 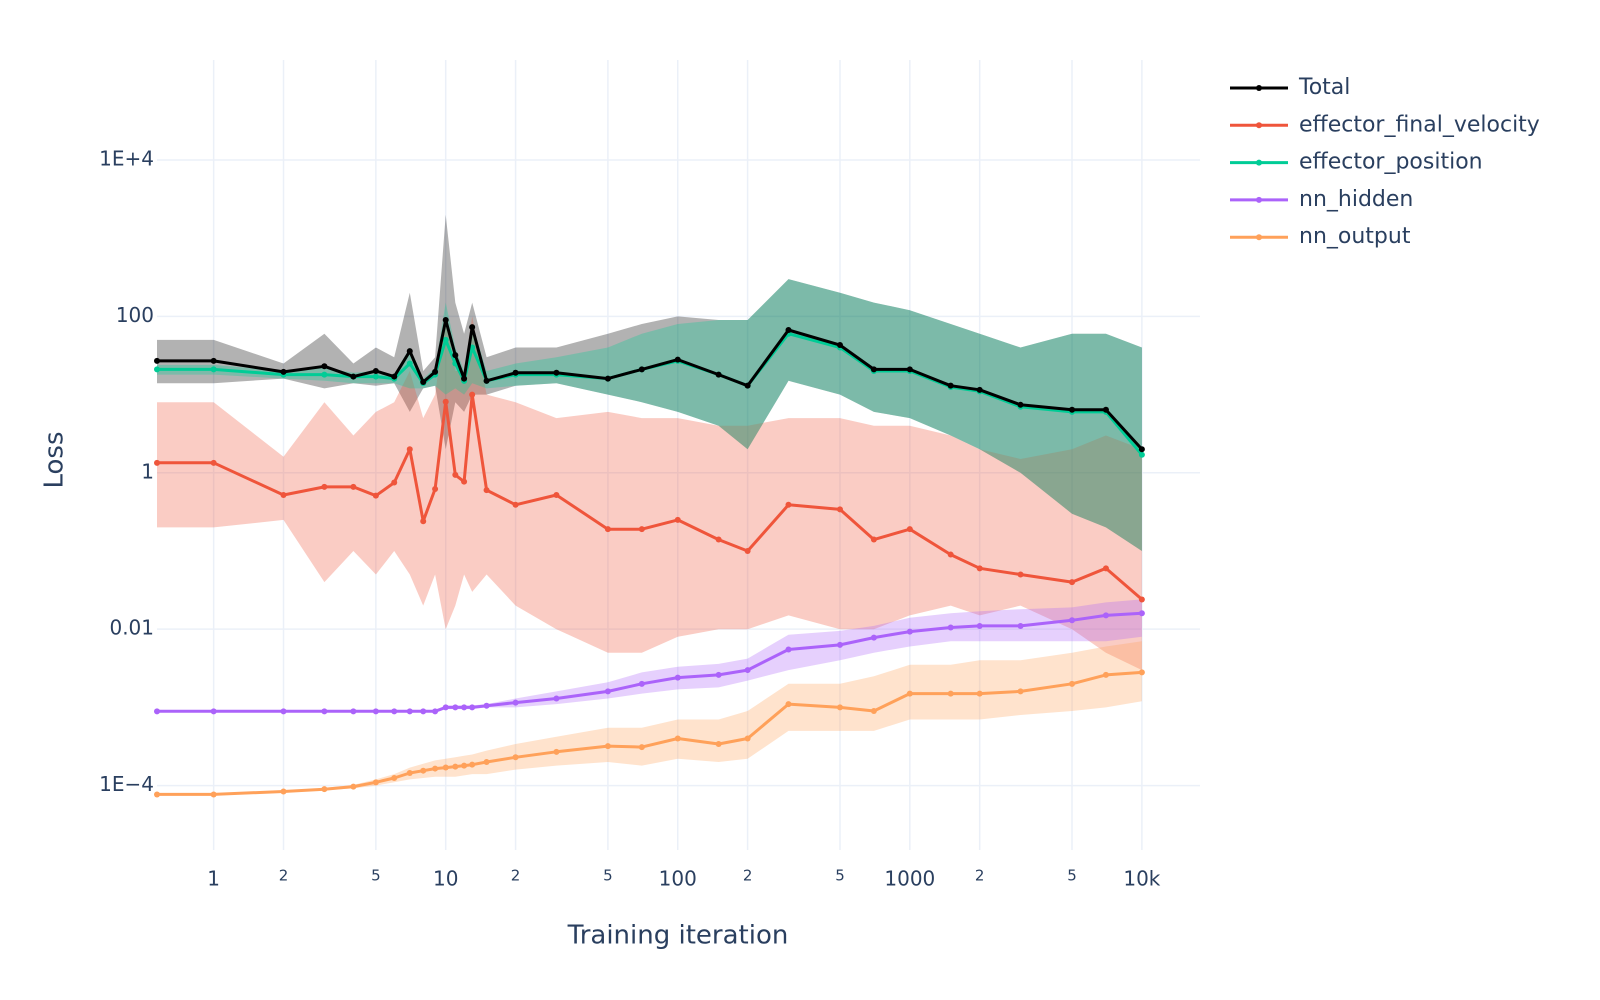 What do you see at coordinates (1355, 236) in the screenshot?
I see `legend-label: nn_output` at bounding box center [1355, 236].